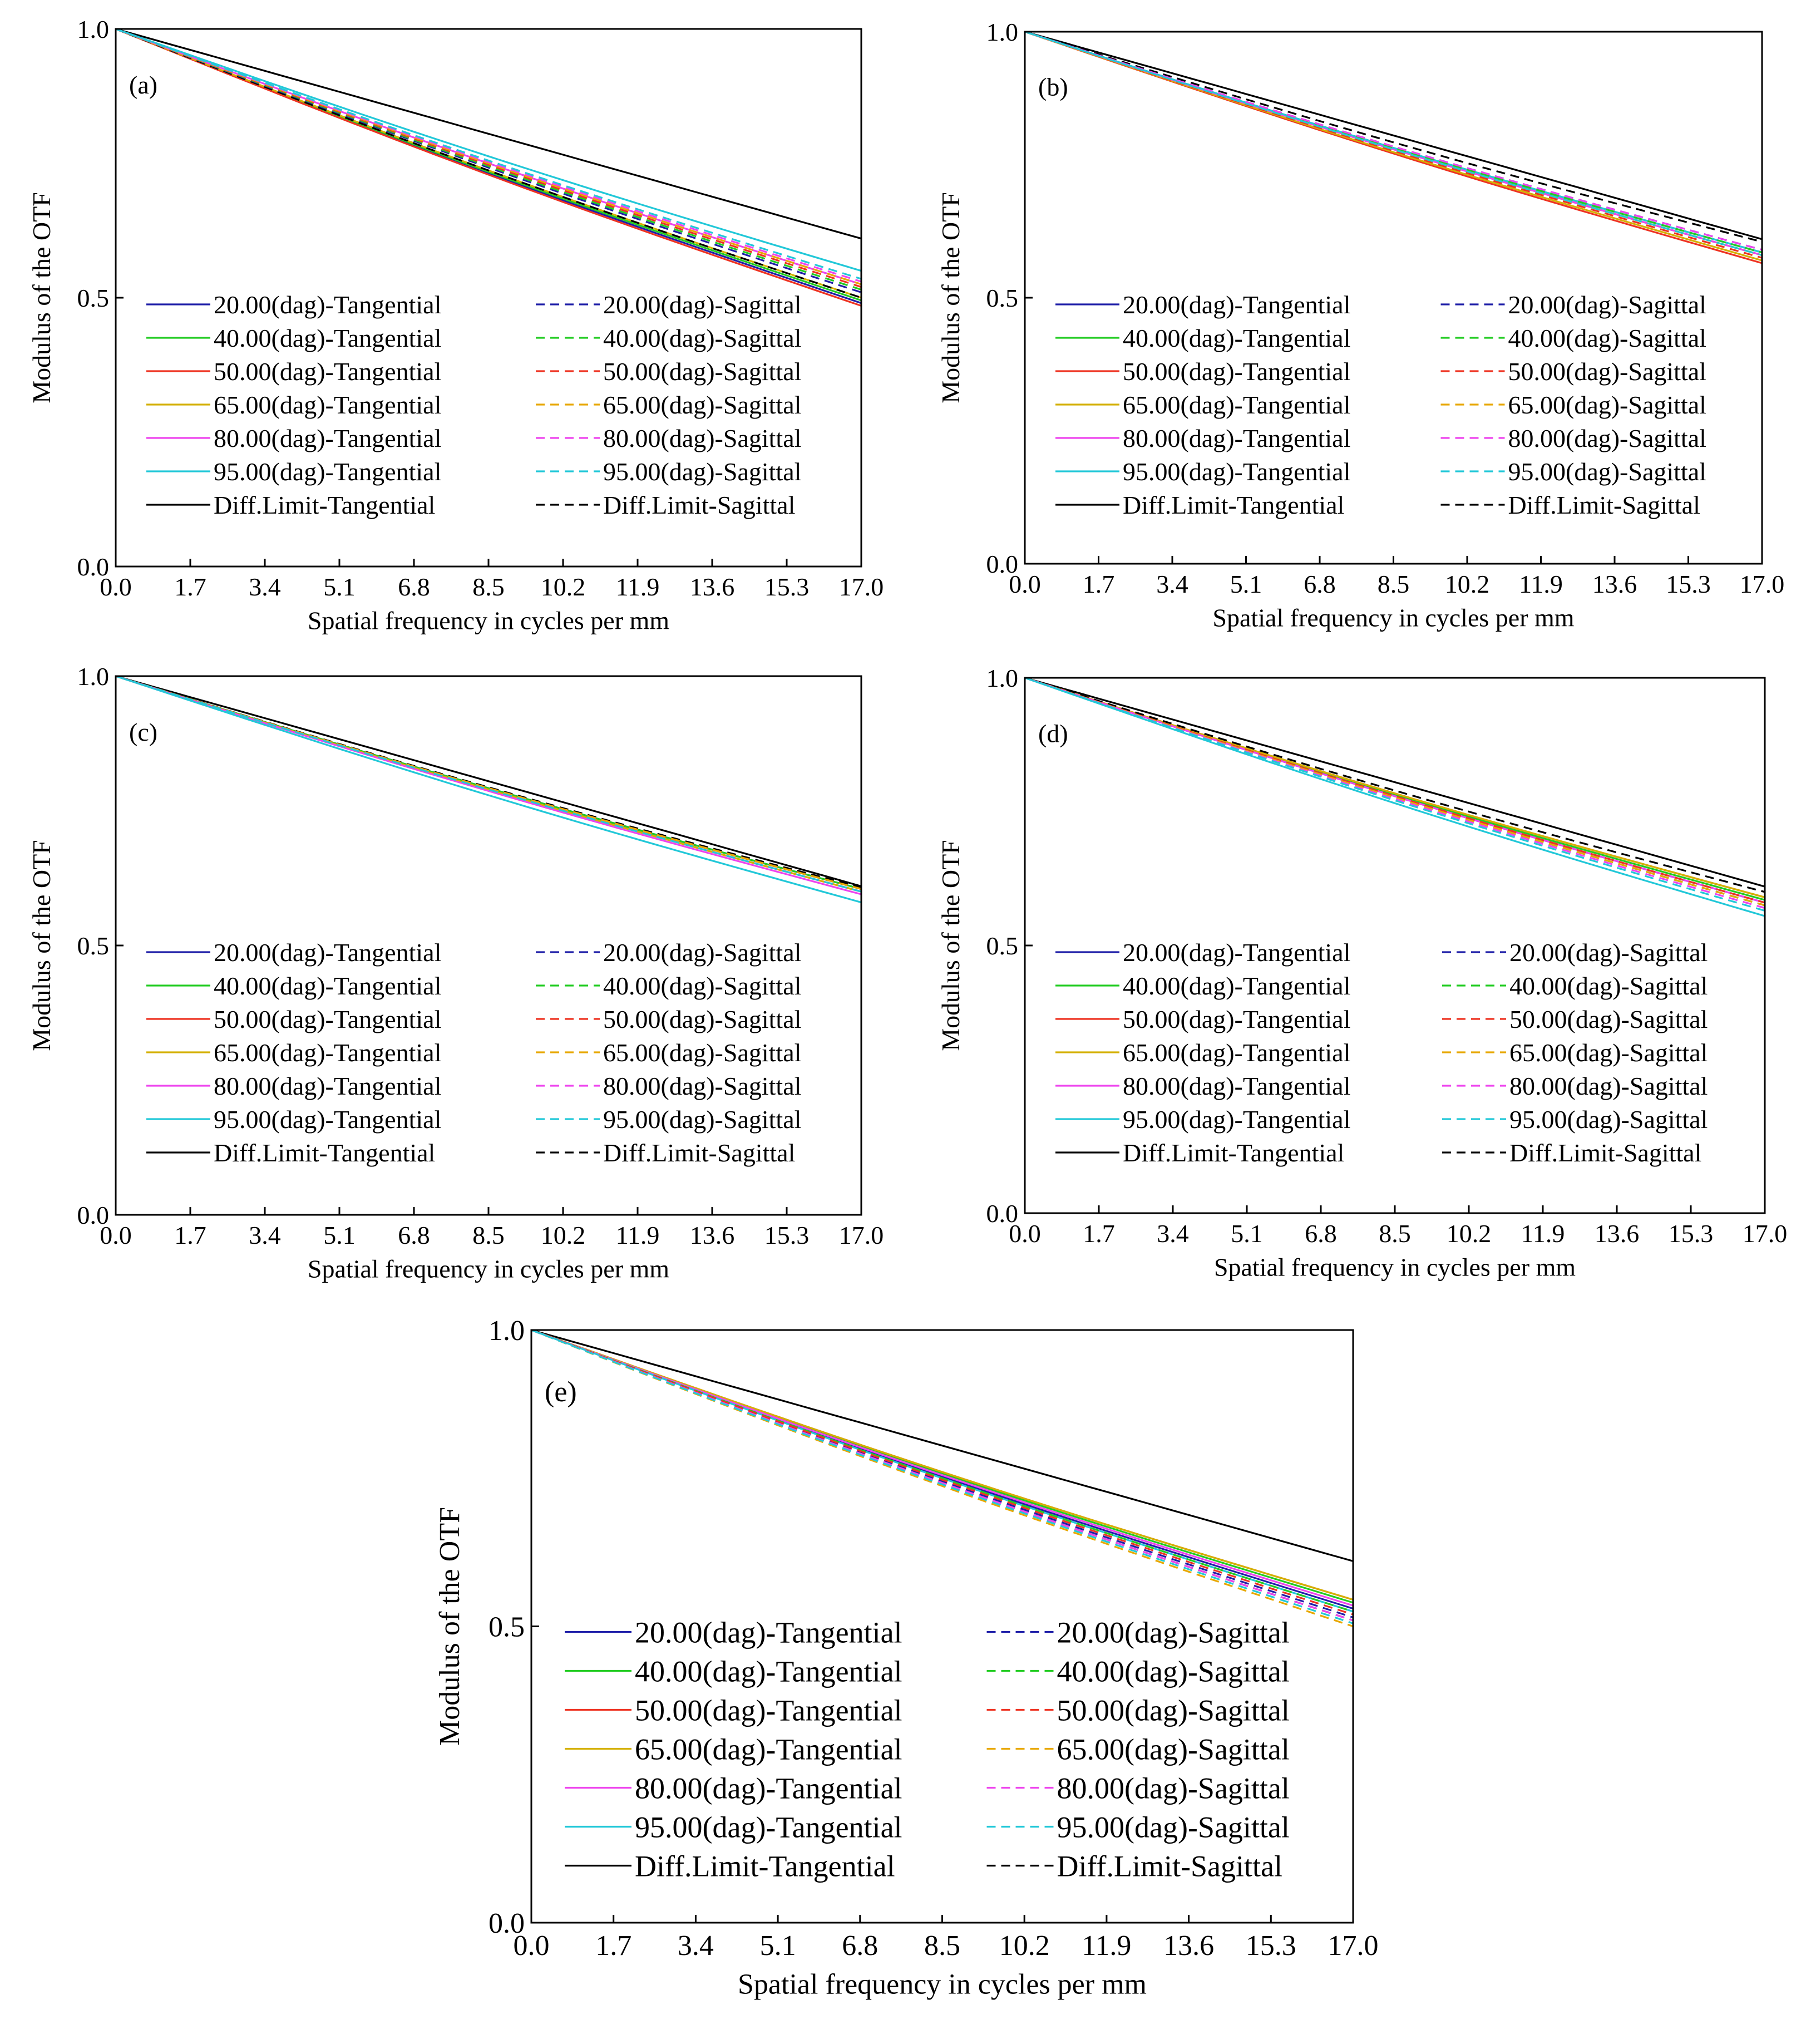  What do you see at coordinates (1236, 371) in the screenshot?
I see `legend-label-t50: 50.00(dag)-Tangential` at bounding box center [1236, 371].